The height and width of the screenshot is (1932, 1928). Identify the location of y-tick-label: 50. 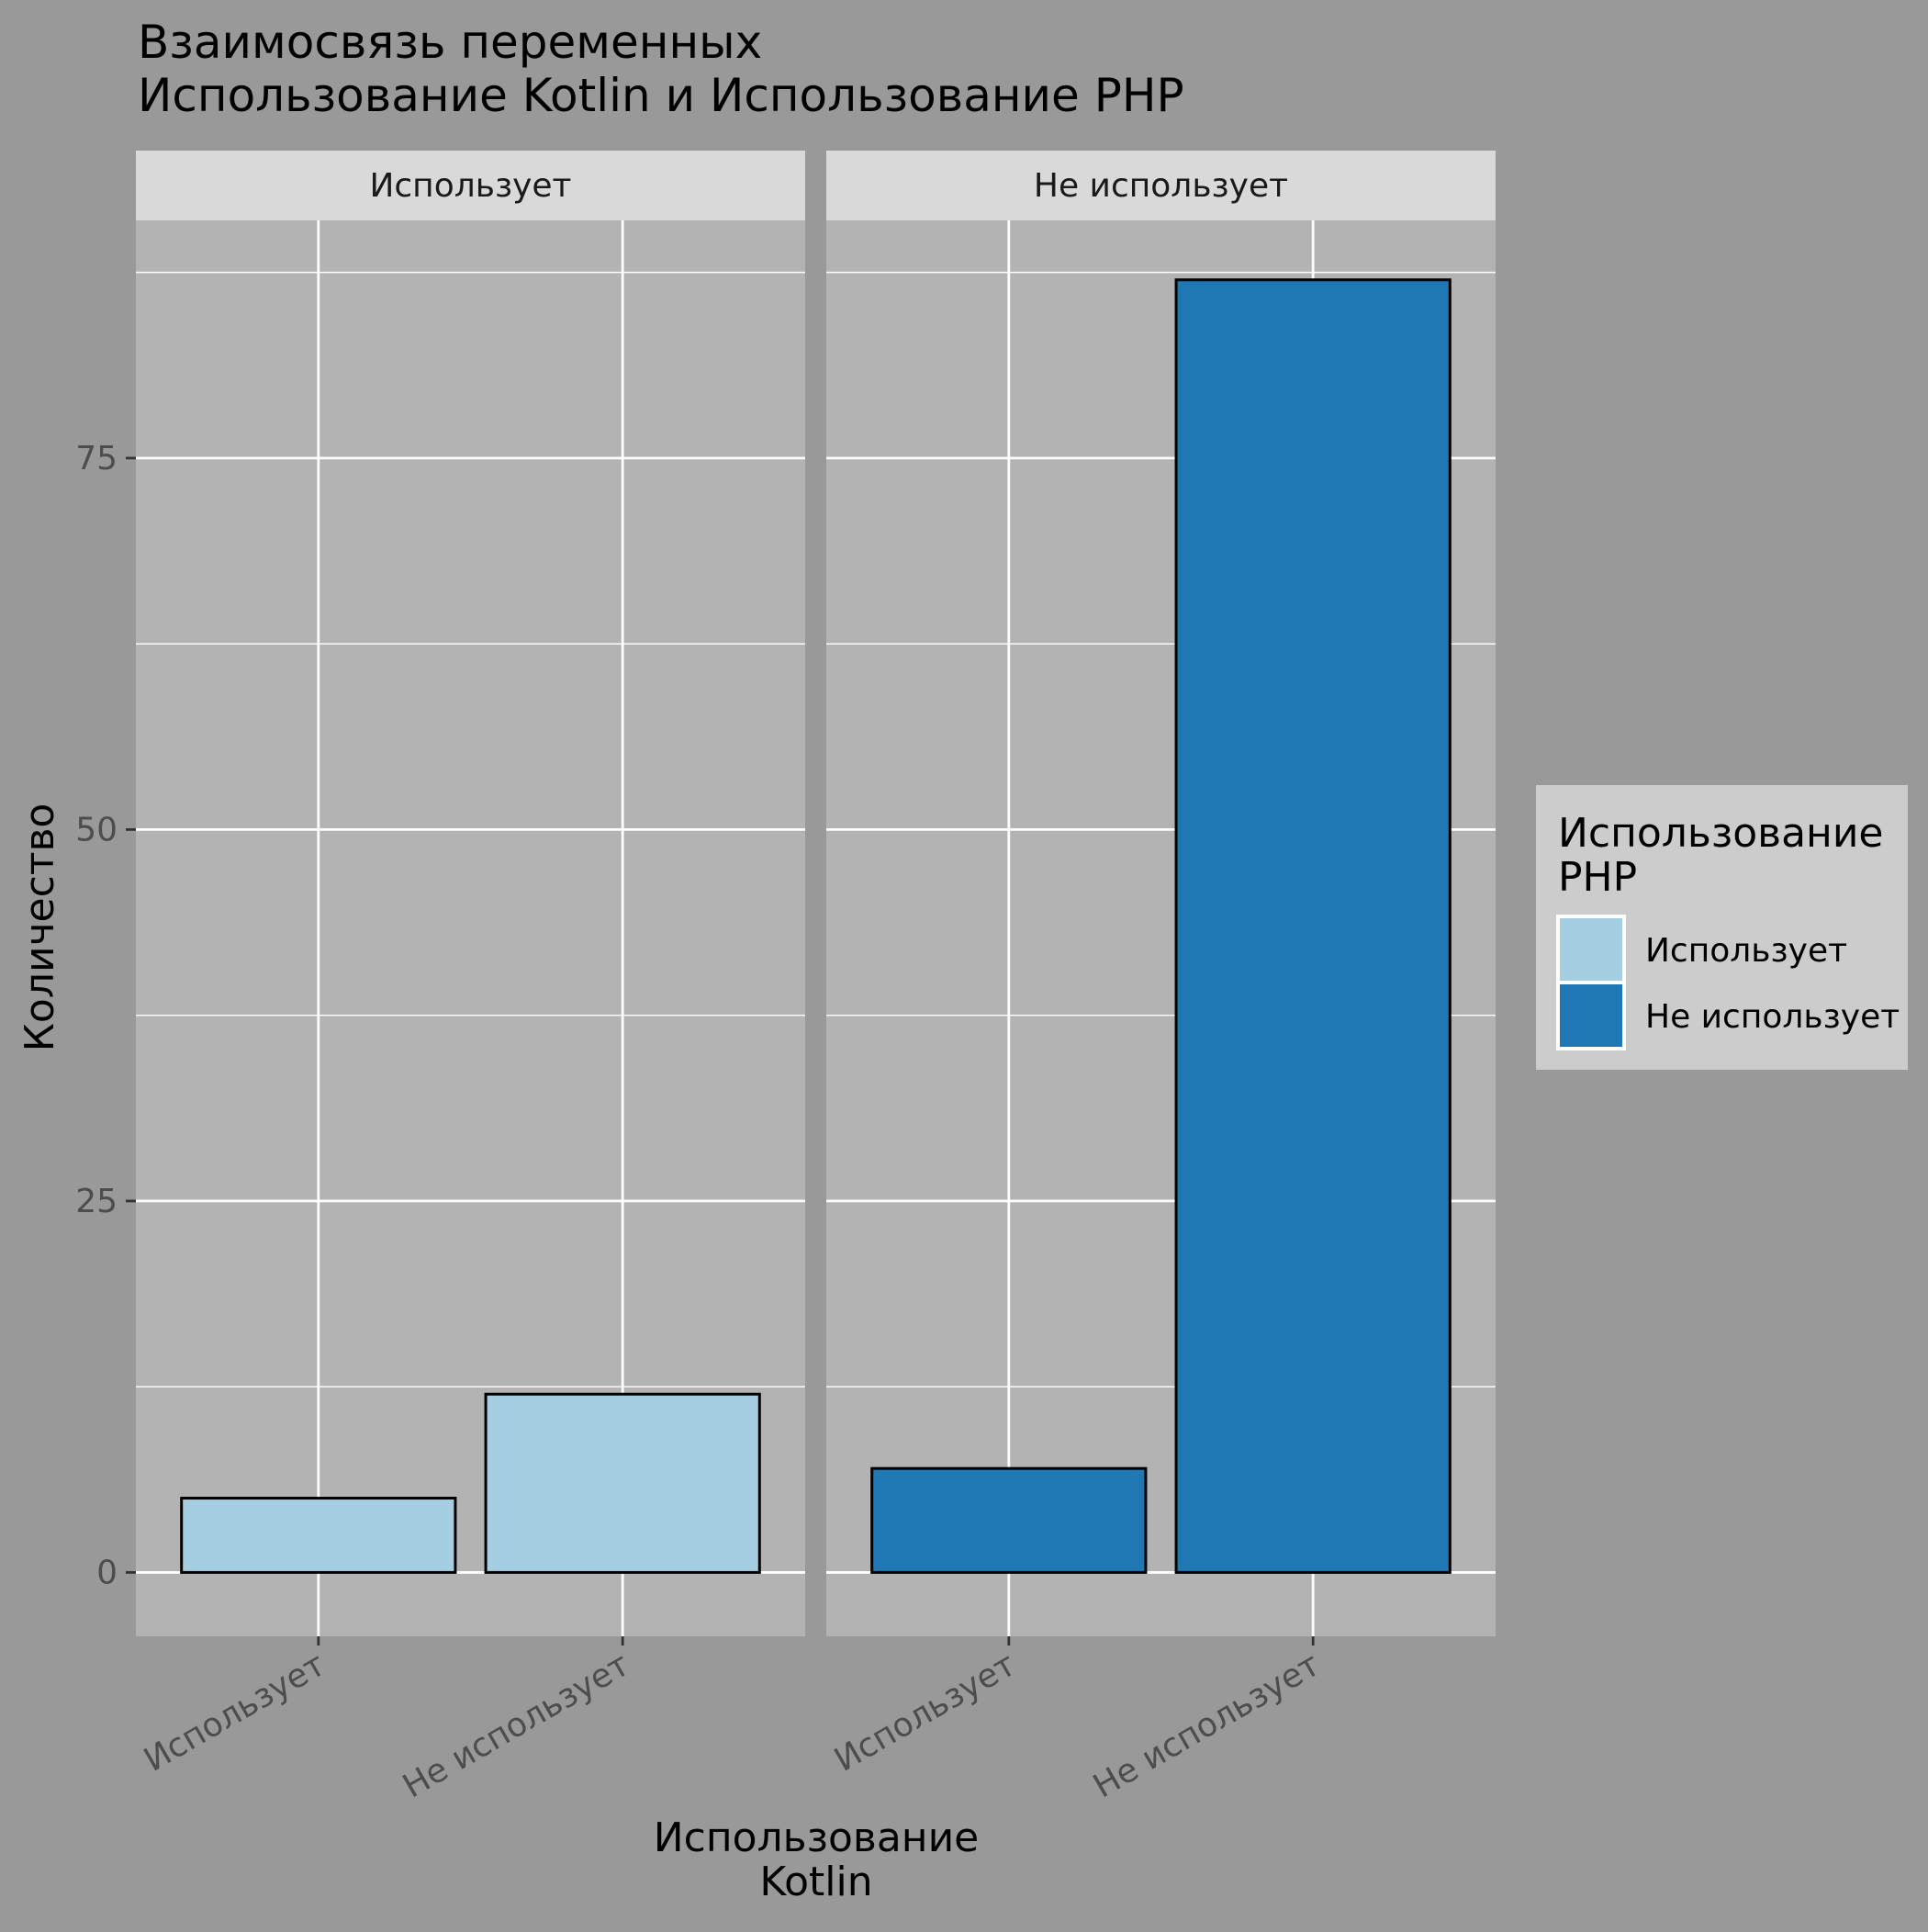
(96, 829).